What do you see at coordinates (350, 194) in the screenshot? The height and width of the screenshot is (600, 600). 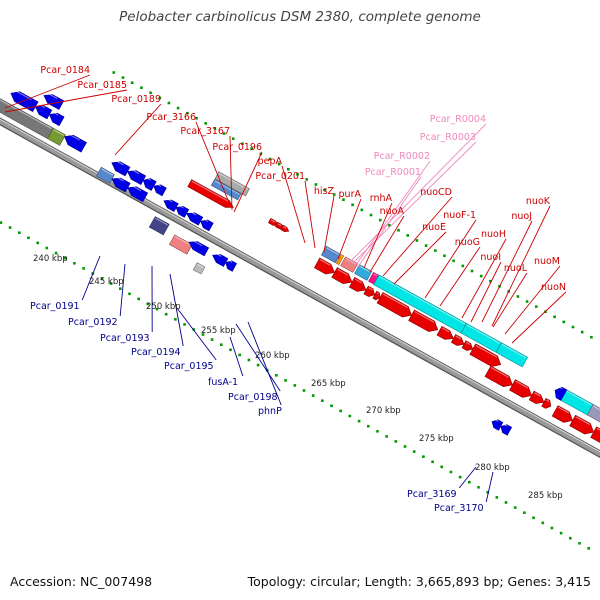 I see `label-pura: purA` at bounding box center [350, 194].